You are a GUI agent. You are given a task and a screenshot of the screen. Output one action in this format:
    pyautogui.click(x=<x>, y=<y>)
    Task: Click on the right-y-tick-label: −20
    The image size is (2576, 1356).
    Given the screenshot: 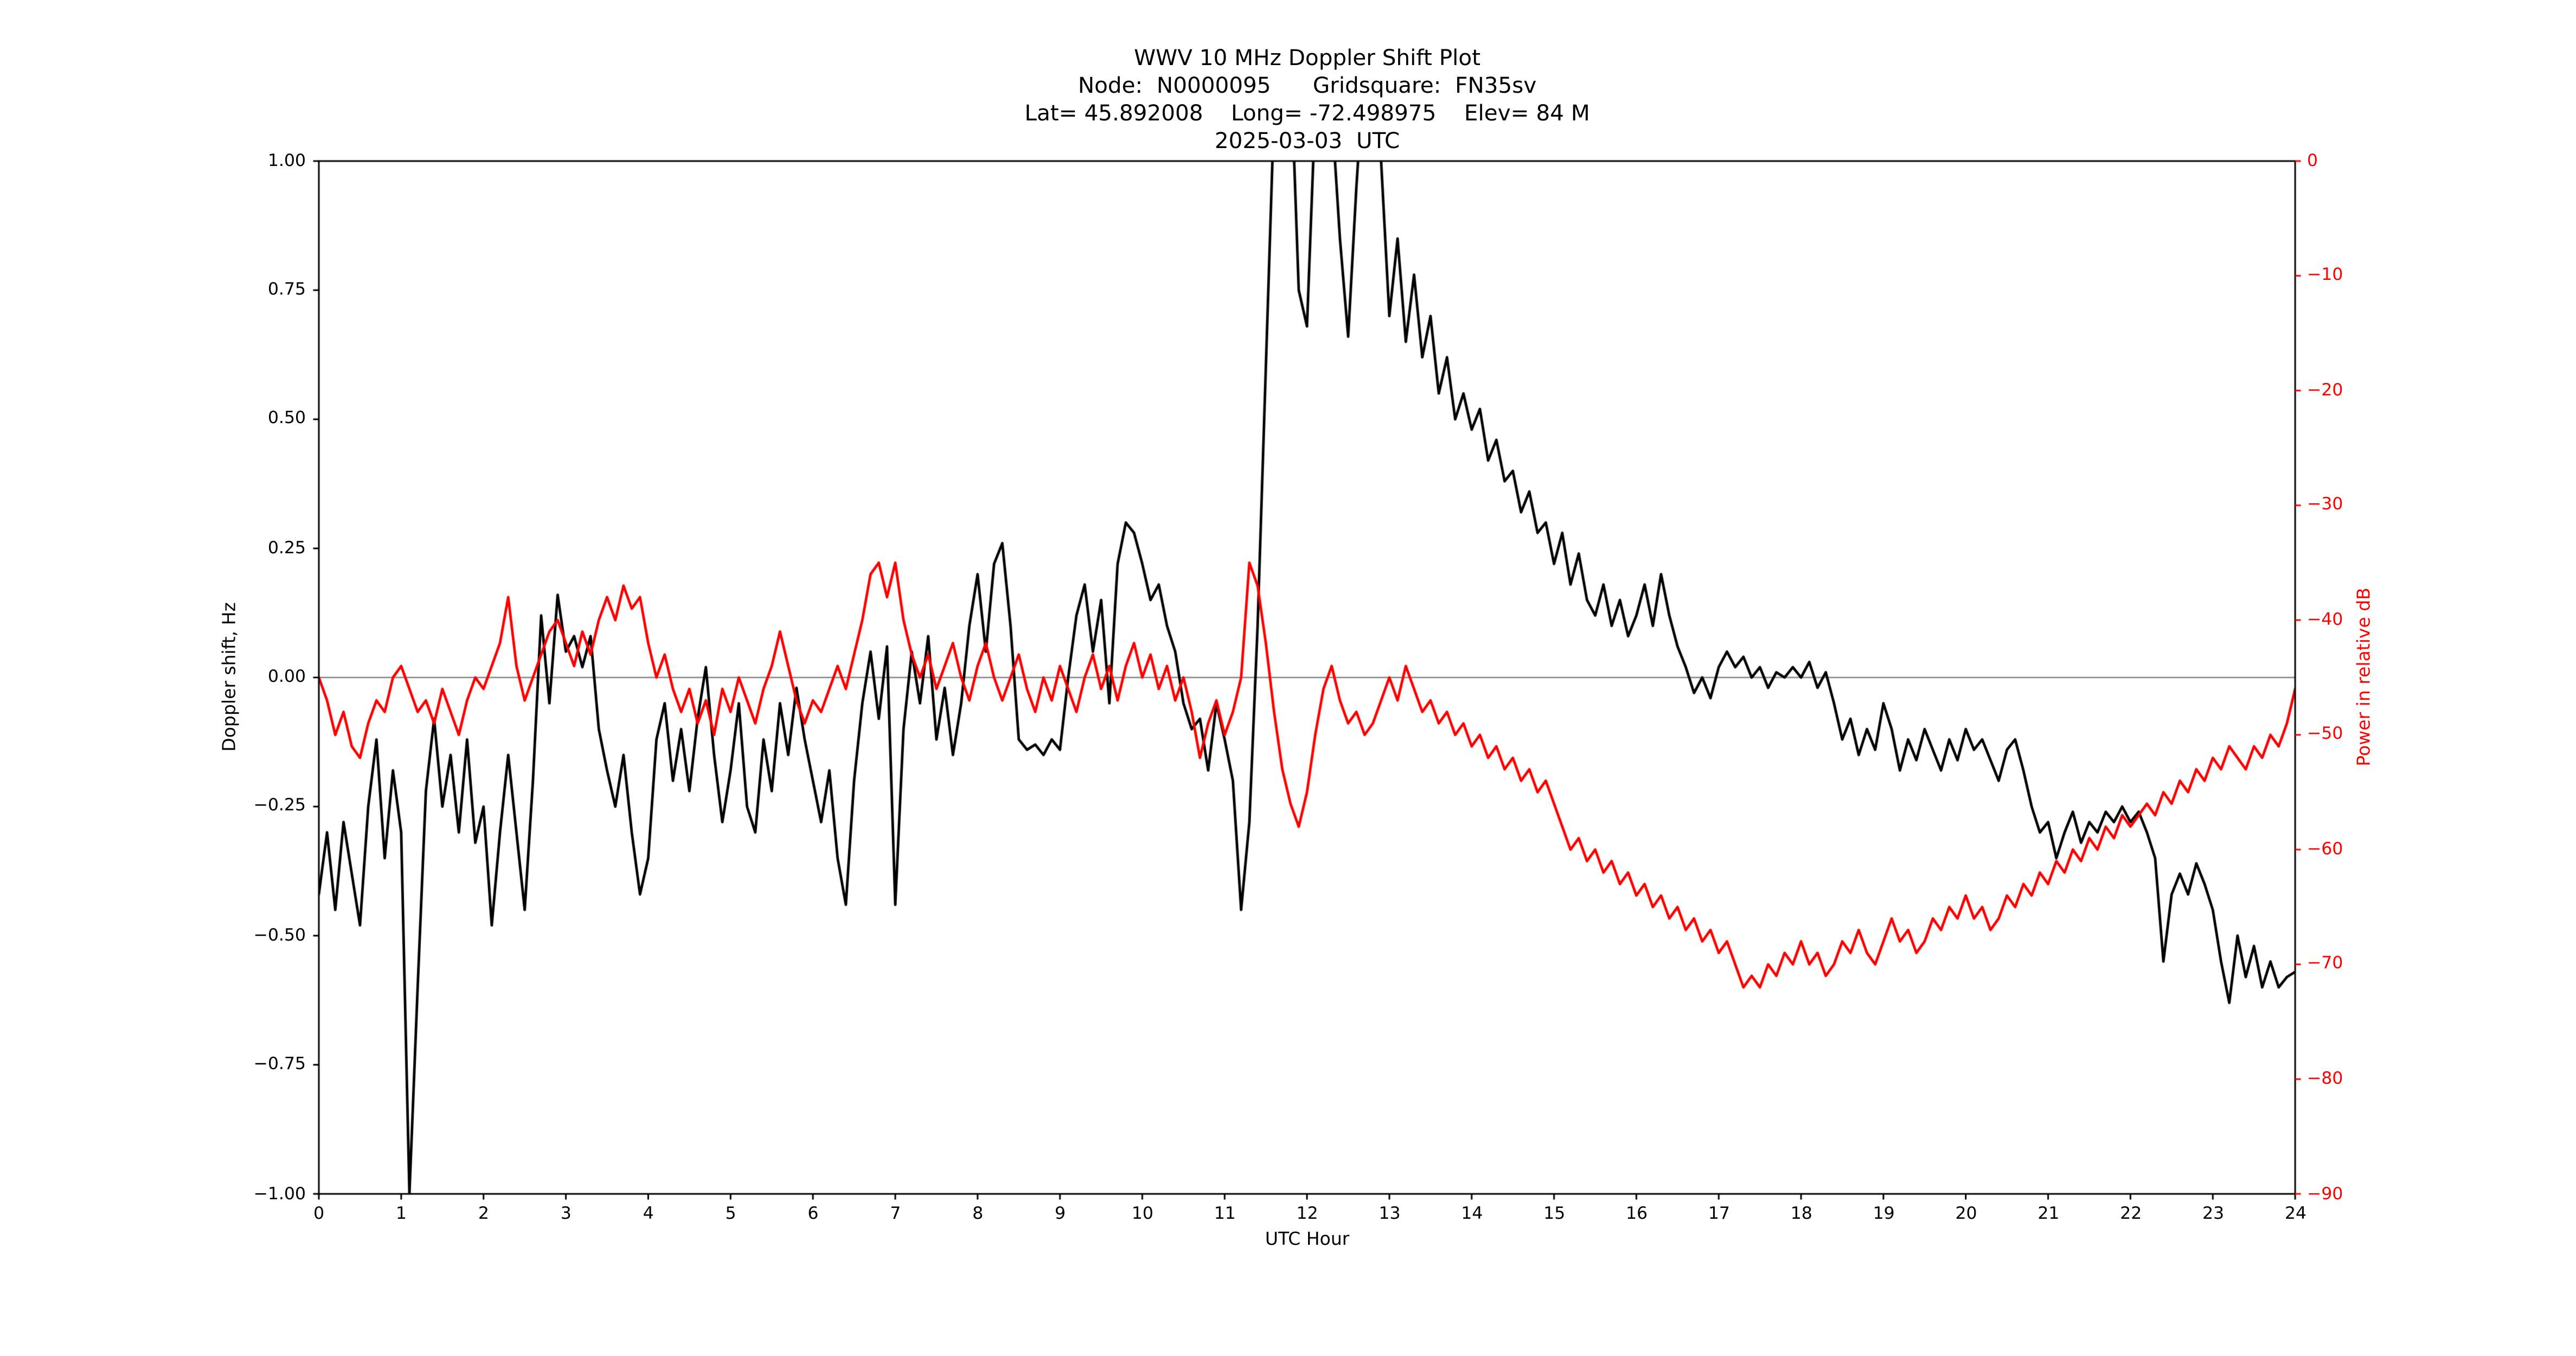 What is the action you would take?
    pyautogui.click(x=2325, y=390)
    